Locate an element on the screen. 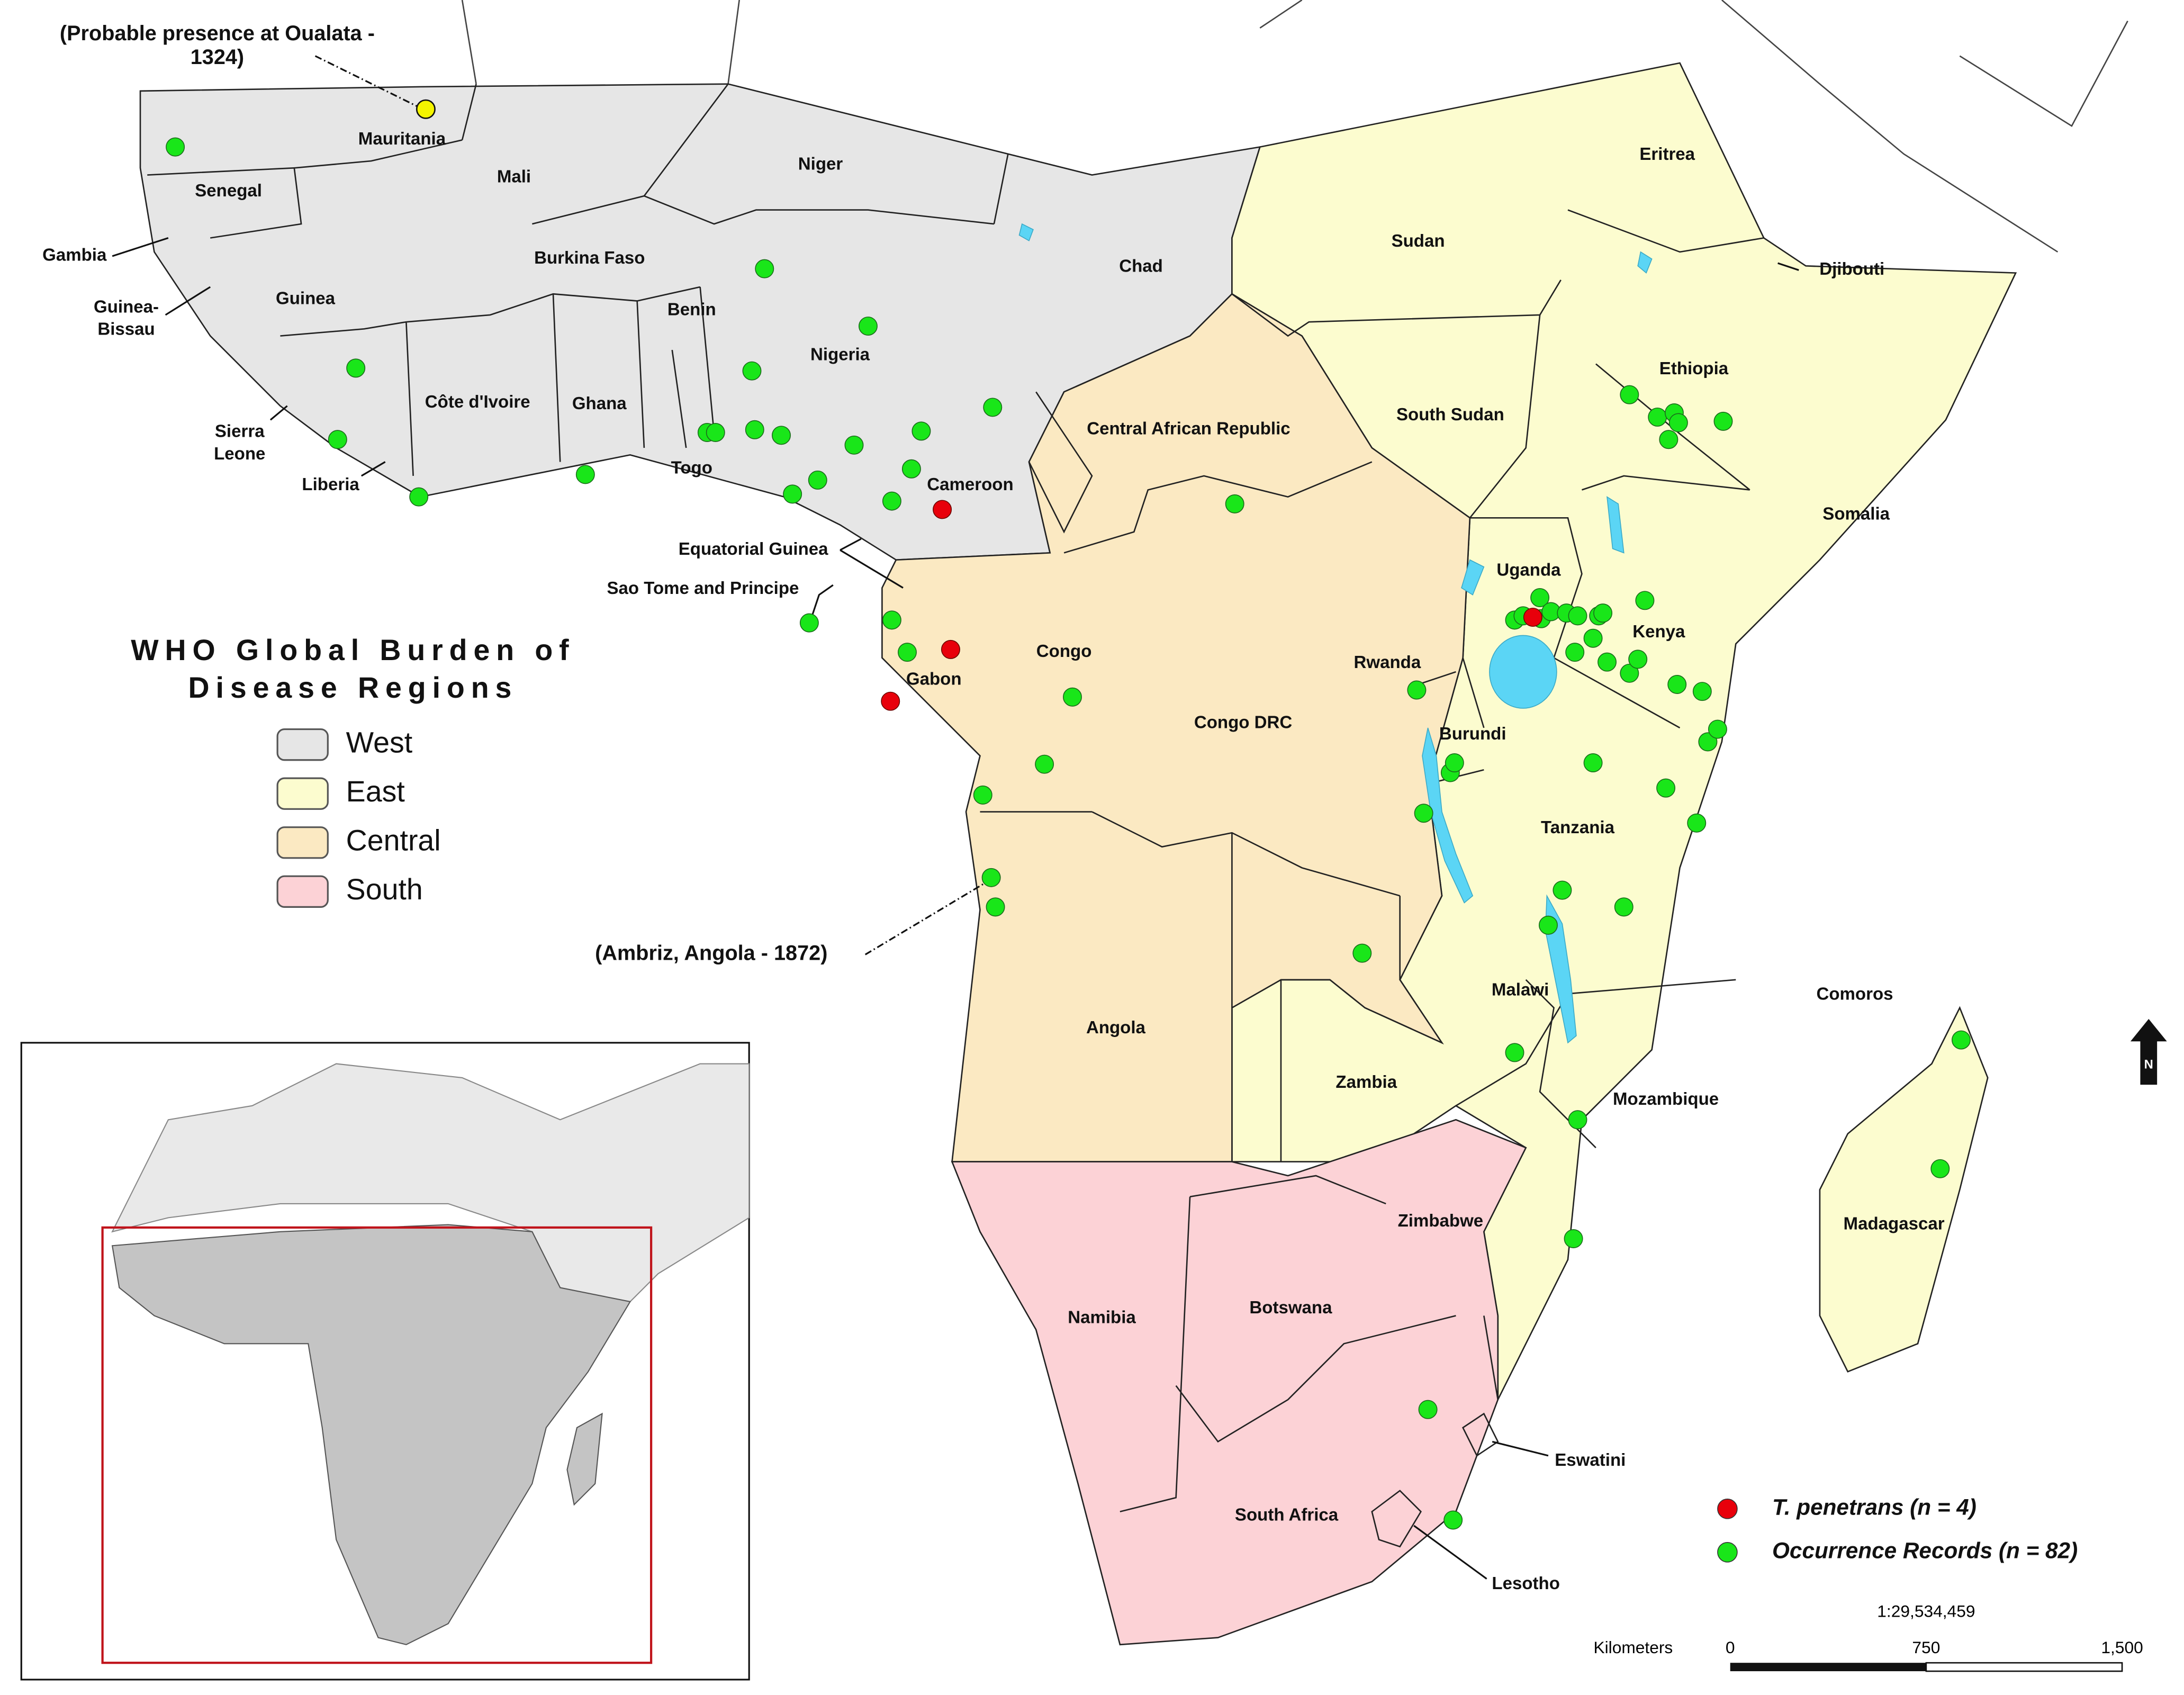 This screenshot has width=2184, height=1695. legend-swatch is located at coordinates (302, 744).